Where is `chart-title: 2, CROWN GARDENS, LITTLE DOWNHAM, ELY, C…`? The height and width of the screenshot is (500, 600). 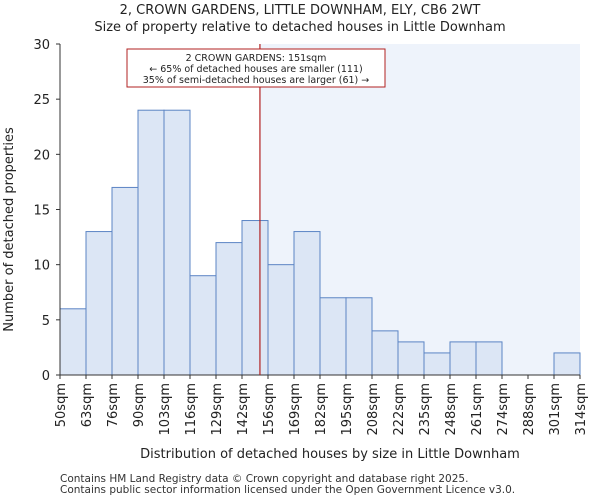
chart-title: 2, CROWN GARDENS, LITTLE DOWNHAM, ELY, C… is located at coordinates (300, 10).